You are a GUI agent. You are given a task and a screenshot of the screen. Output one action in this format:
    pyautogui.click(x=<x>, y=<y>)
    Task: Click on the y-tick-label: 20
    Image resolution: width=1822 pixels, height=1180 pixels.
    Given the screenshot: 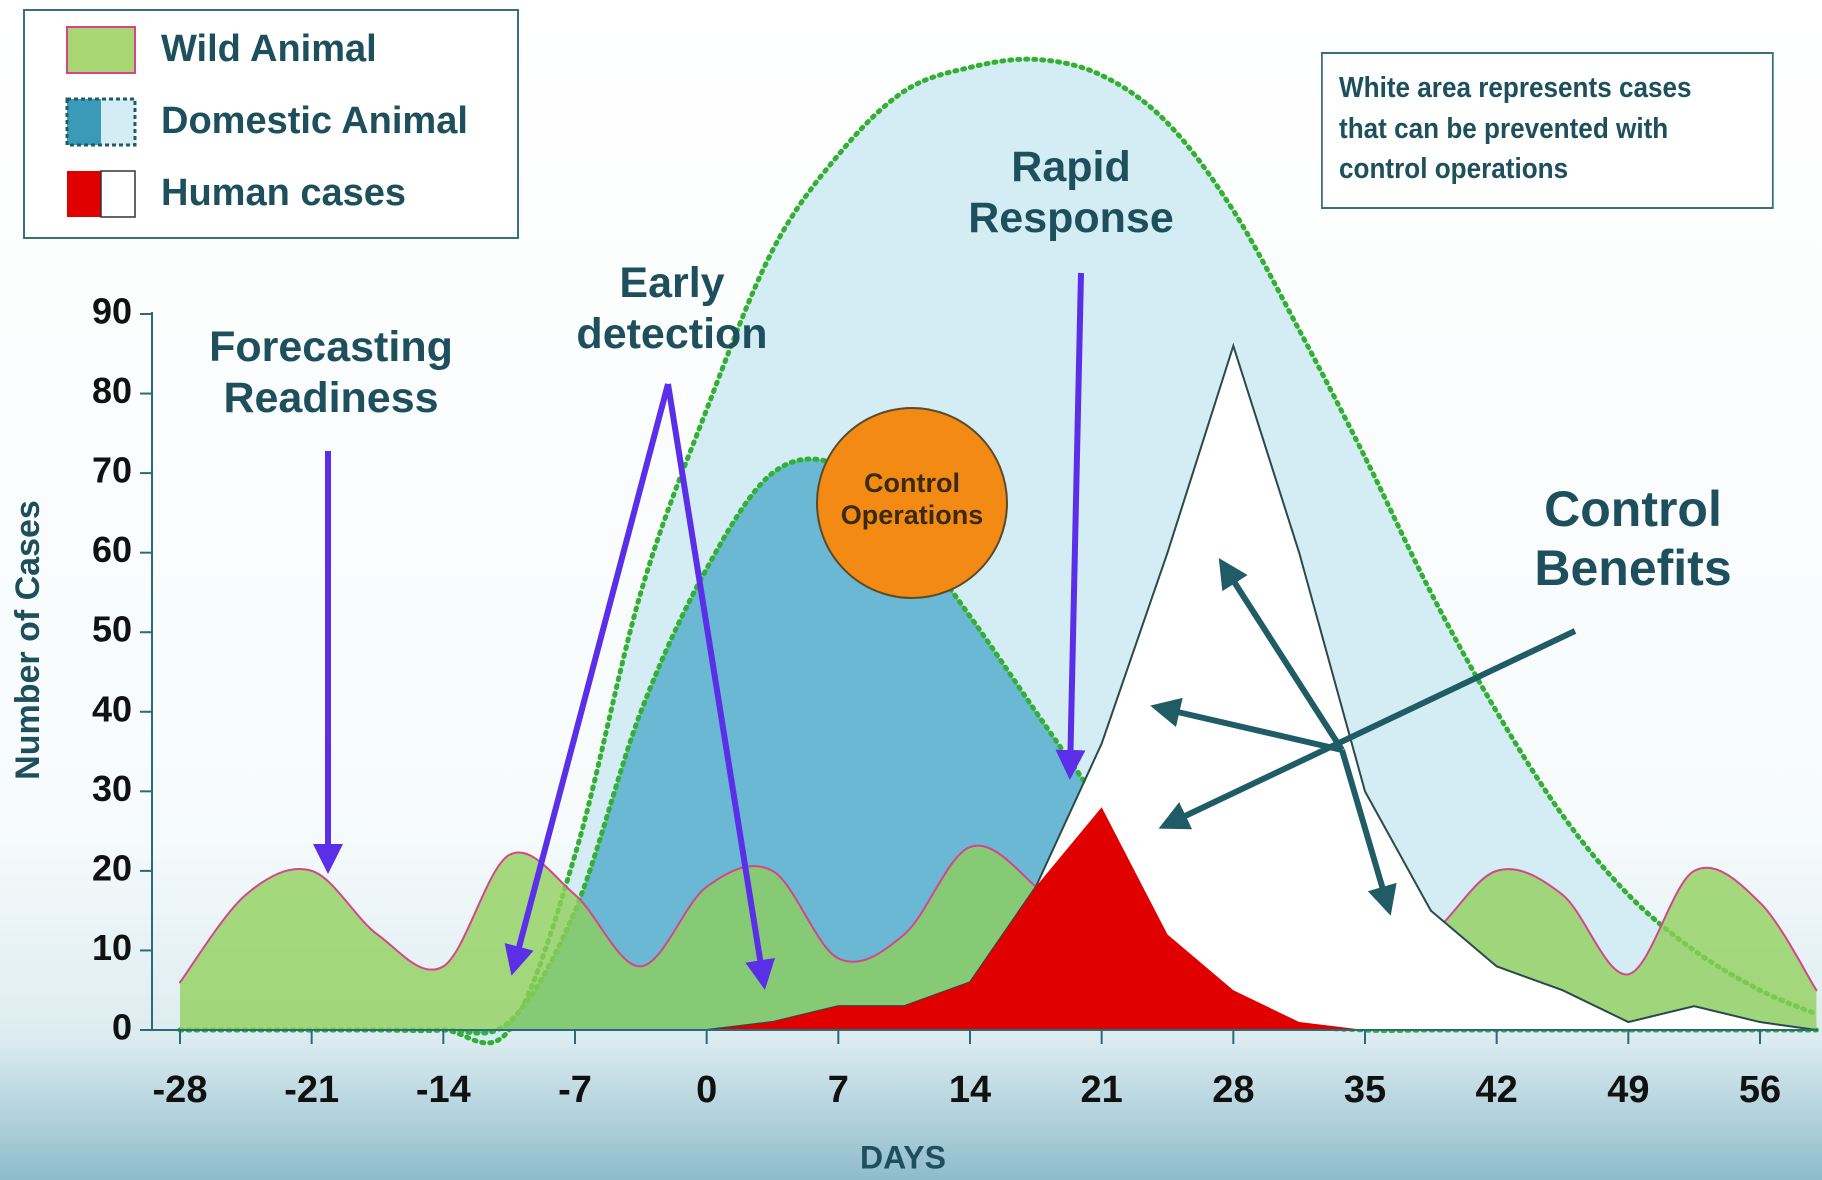 What is the action you would take?
    pyautogui.click(x=112, y=867)
    